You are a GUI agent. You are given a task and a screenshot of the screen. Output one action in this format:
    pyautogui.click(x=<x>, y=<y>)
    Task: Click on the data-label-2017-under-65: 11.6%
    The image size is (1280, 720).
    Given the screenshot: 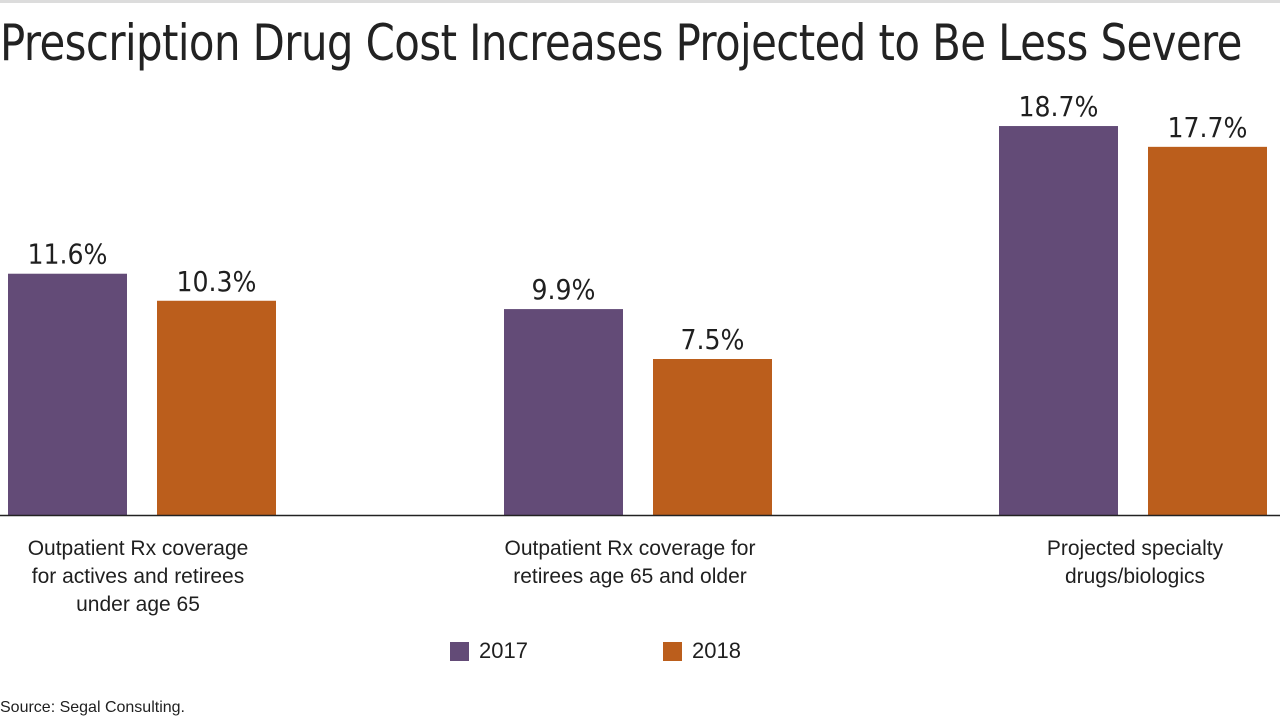 What is the action you would take?
    pyautogui.click(x=67, y=254)
    